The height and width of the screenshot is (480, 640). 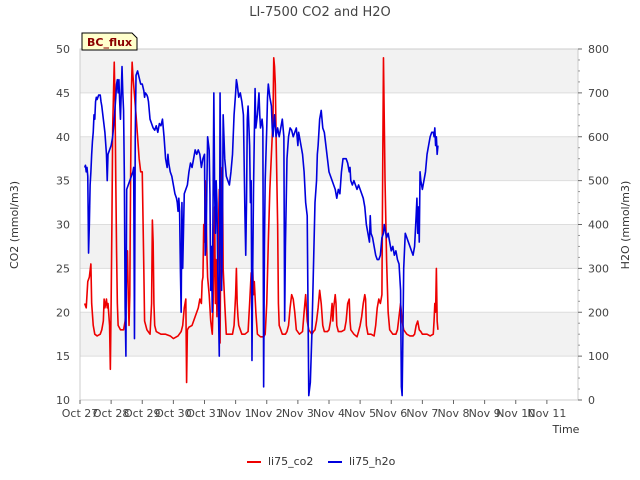 I want to click on legend-label-co2: li75_co2, so click(x=290, y=461).